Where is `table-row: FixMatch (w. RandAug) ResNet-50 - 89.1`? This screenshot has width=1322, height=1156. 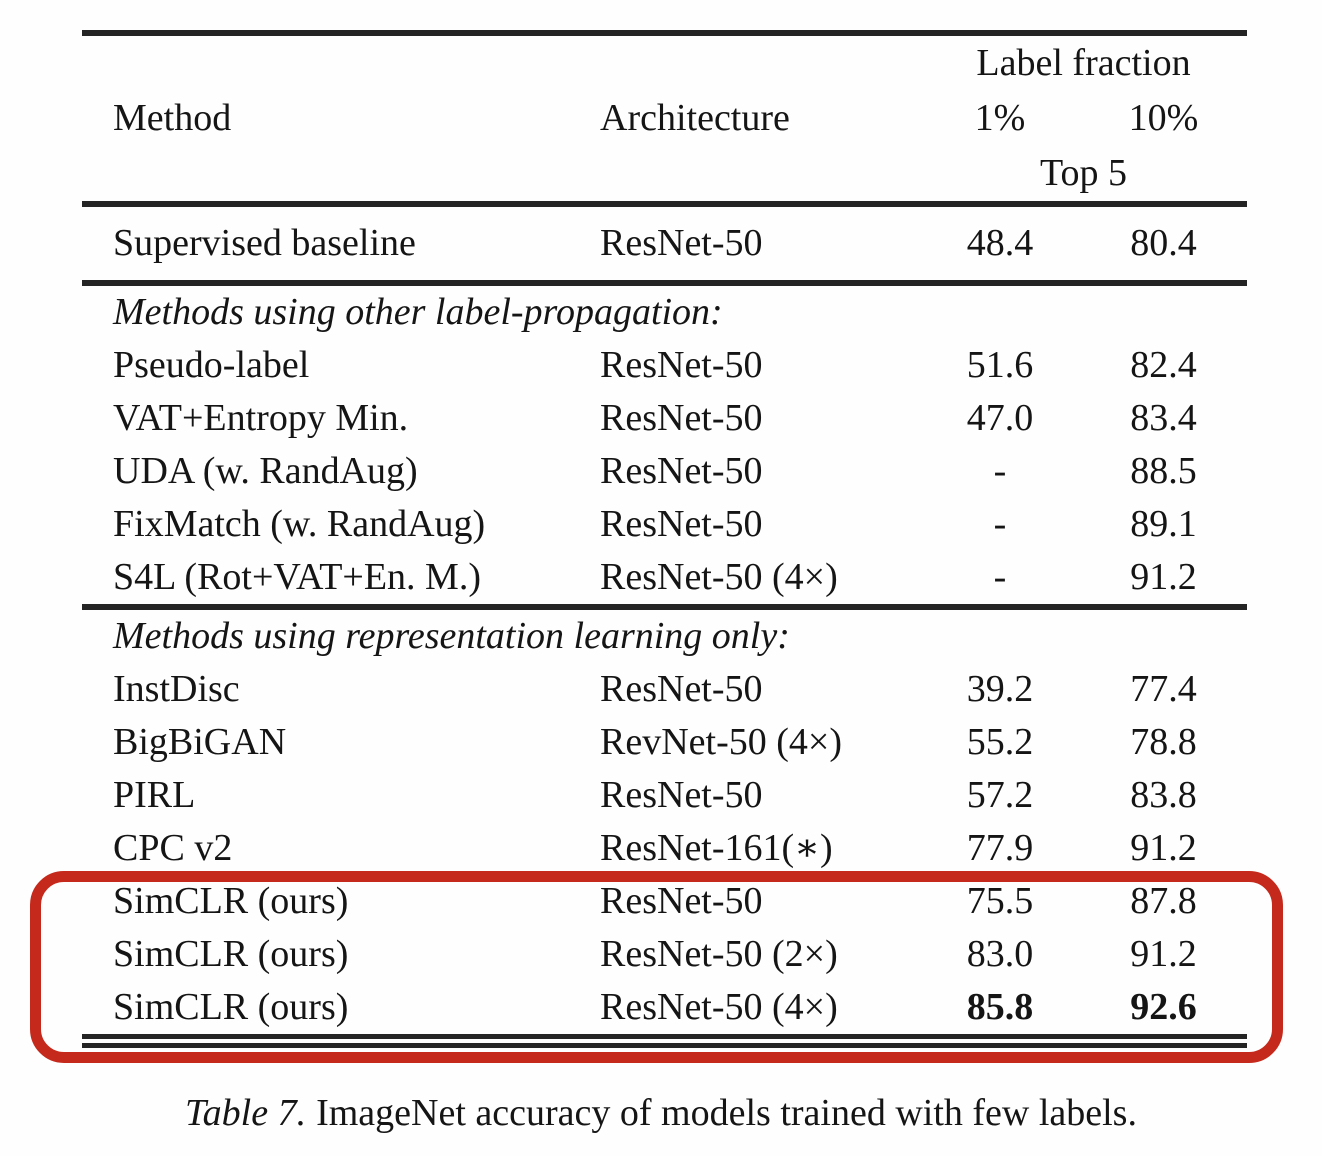 table-row: FixMatch (w. RandAug) ResNet-50 - 89.1 is located at coordinates (664, 524).